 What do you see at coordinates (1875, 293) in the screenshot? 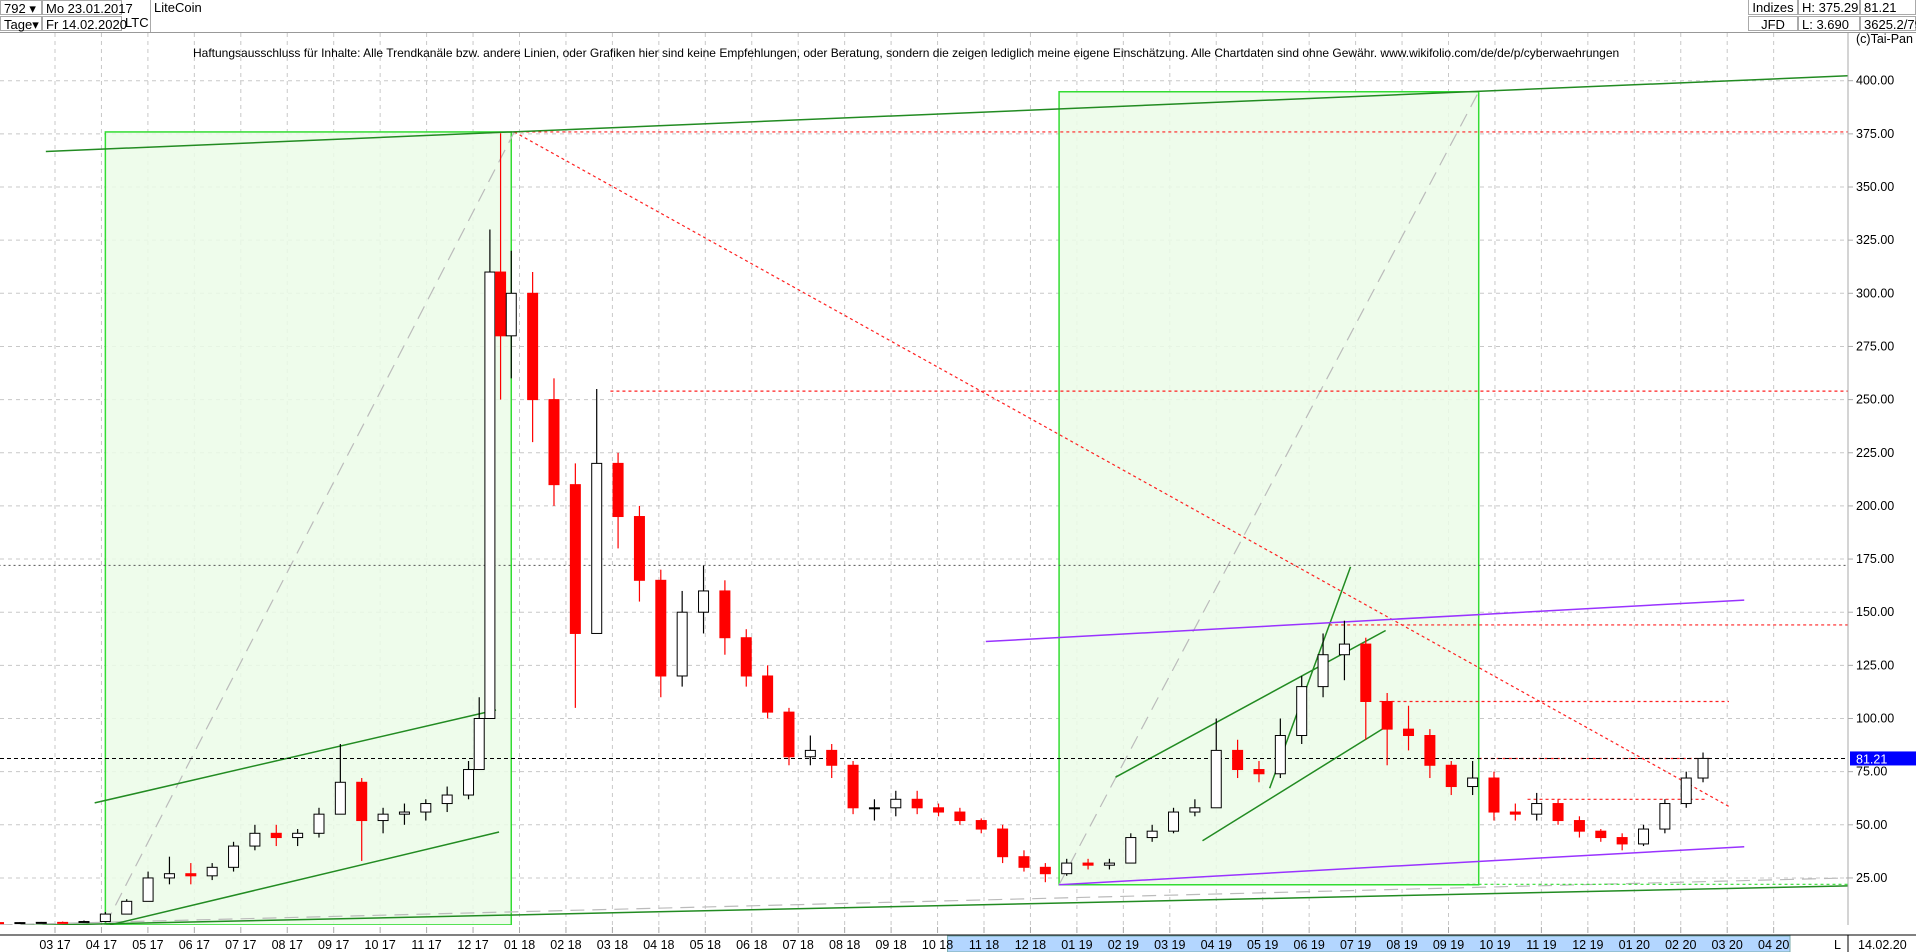
I see `price-tick-label: 300.00` at bounding box center [1875, 293].